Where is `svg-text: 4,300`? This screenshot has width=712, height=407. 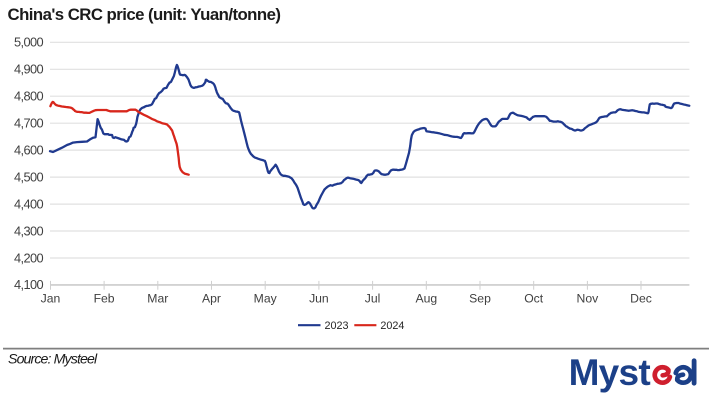
svg-text: 4,300 is located at coordinates (29, 230).